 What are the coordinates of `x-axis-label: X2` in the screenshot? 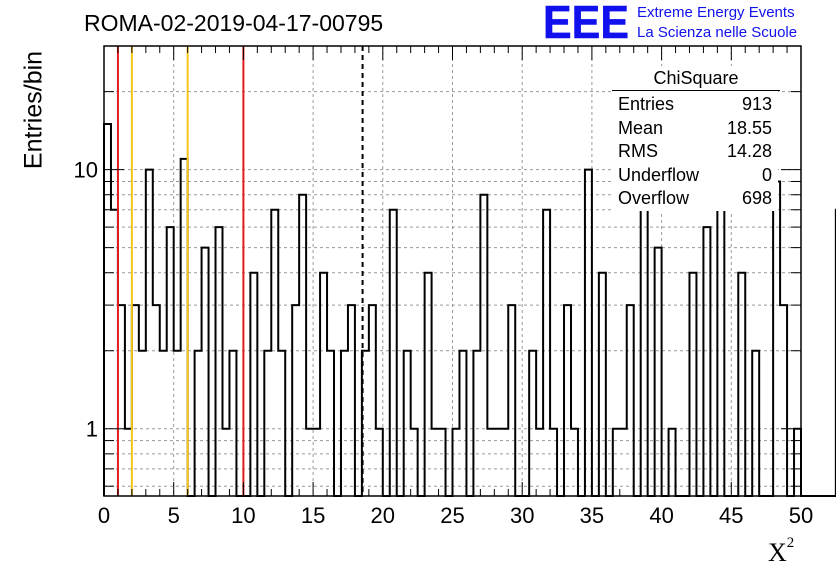 It's located at (781, 551).